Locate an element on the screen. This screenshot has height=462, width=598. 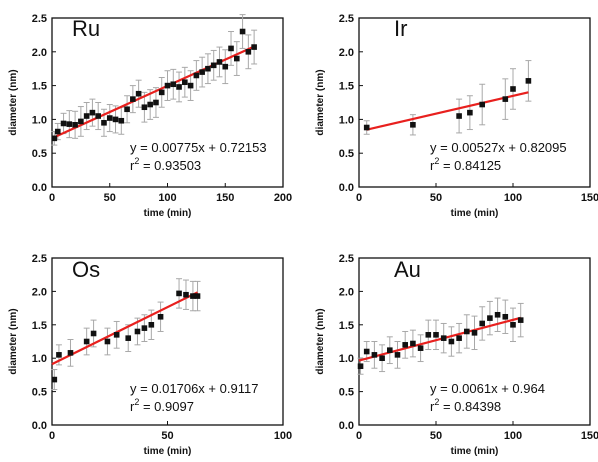
panel-title: Au is located at coordinates (407, 269).